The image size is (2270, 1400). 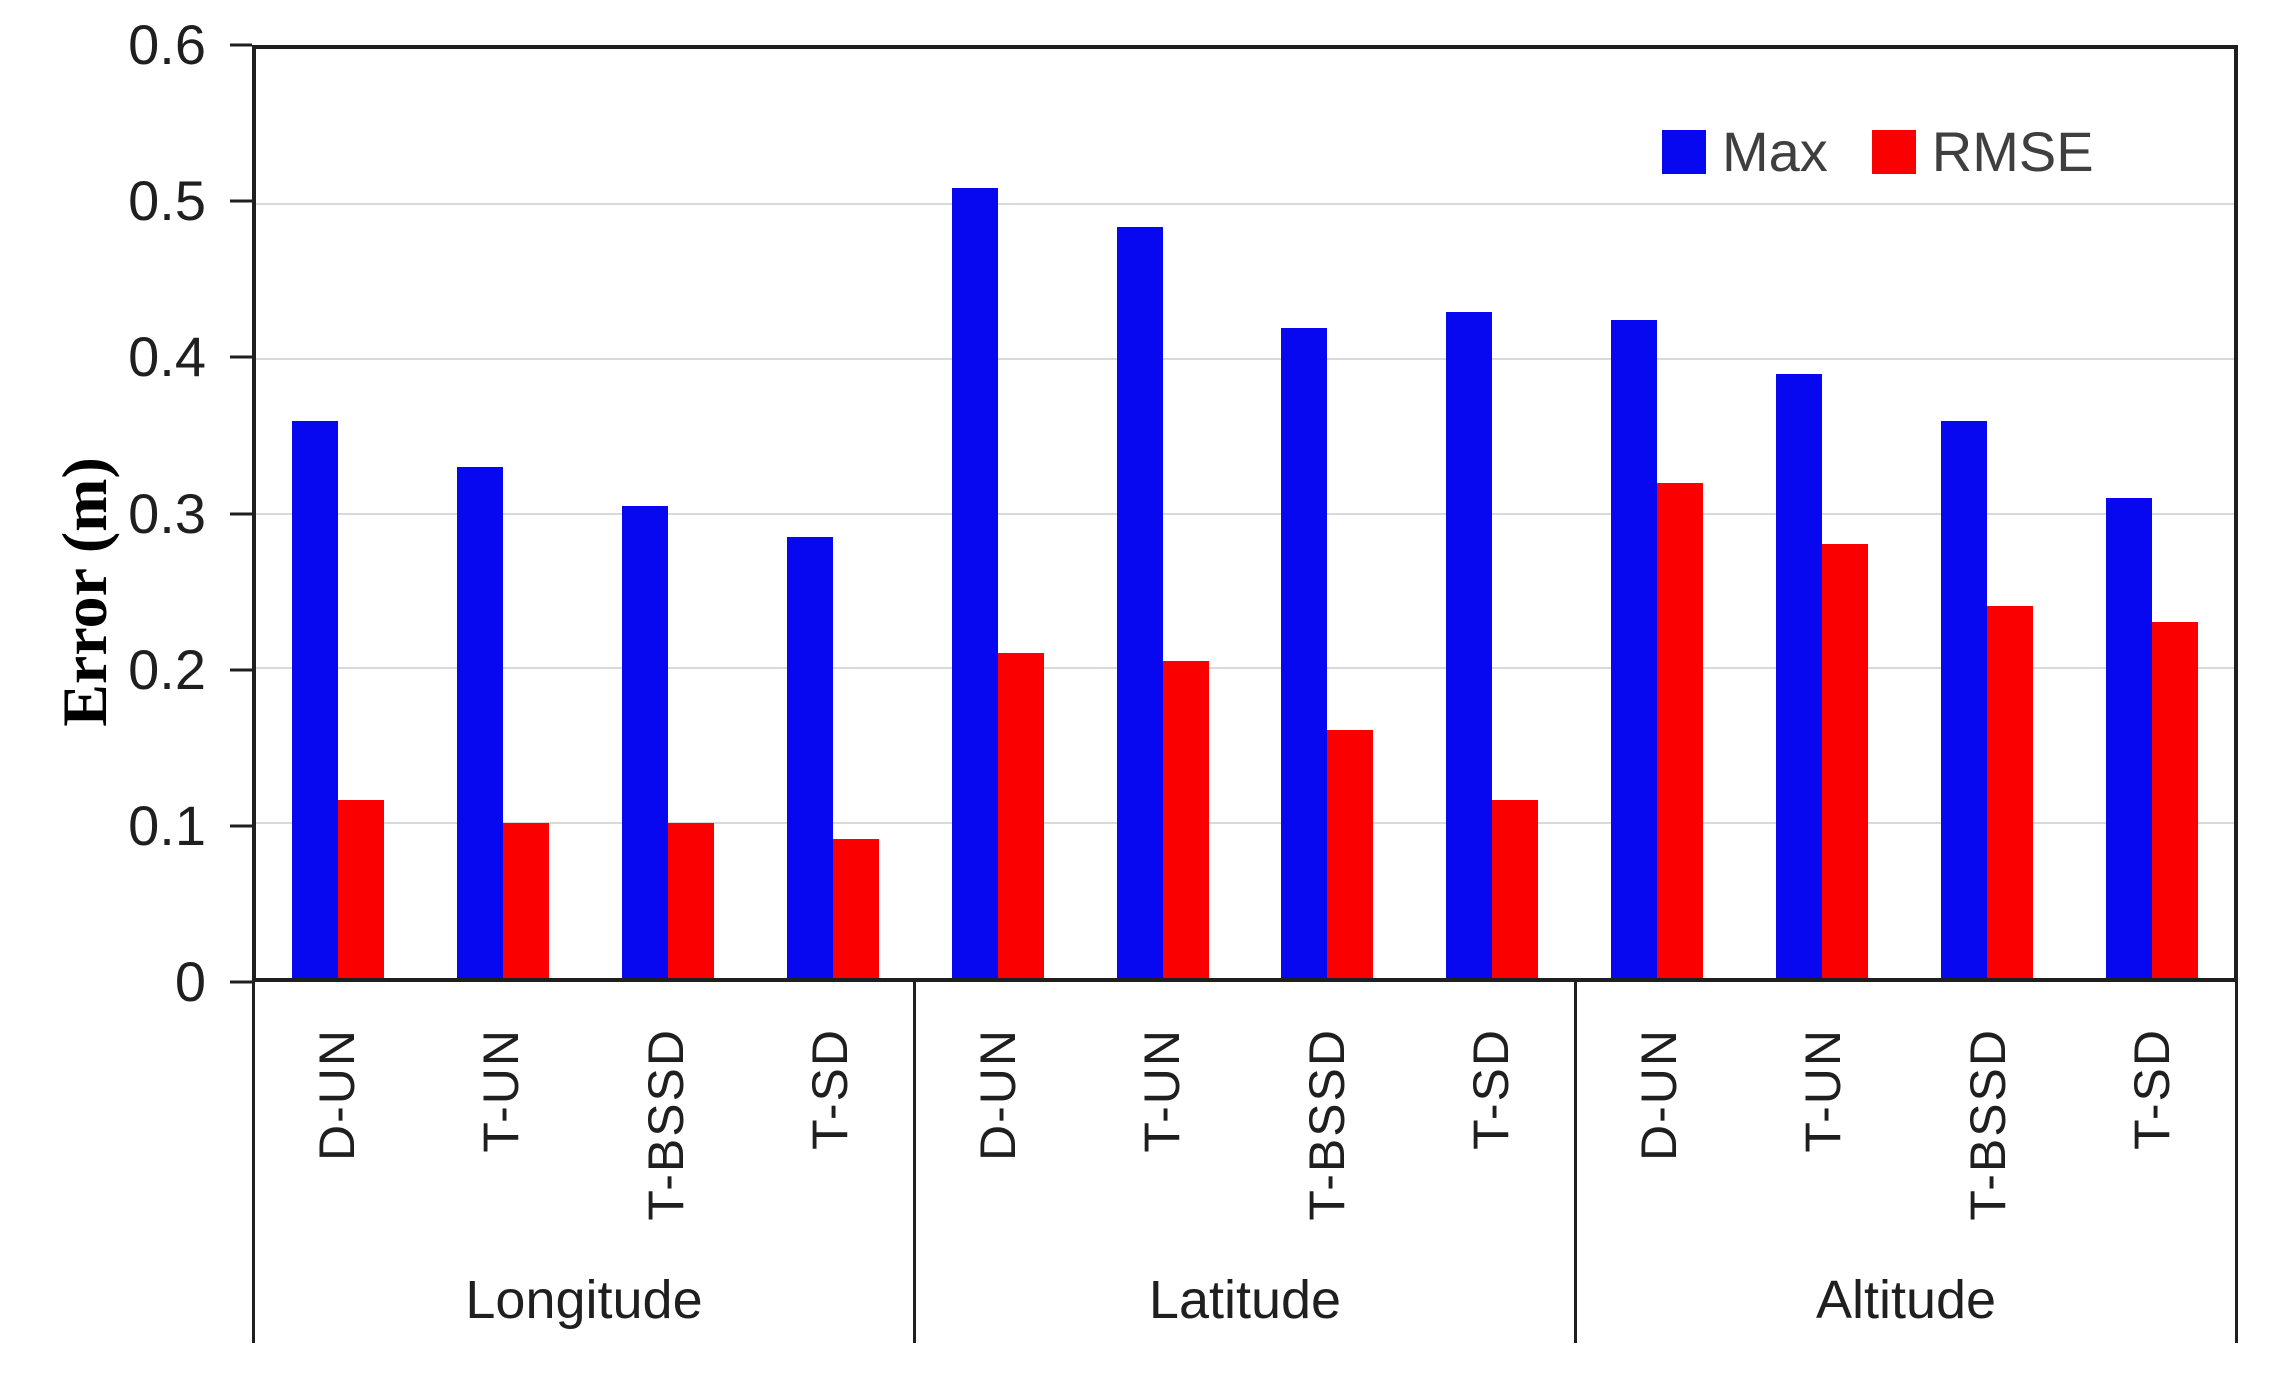 I want to click on bar-slot-altitude-t-sd, so click(x=2151, y=513).